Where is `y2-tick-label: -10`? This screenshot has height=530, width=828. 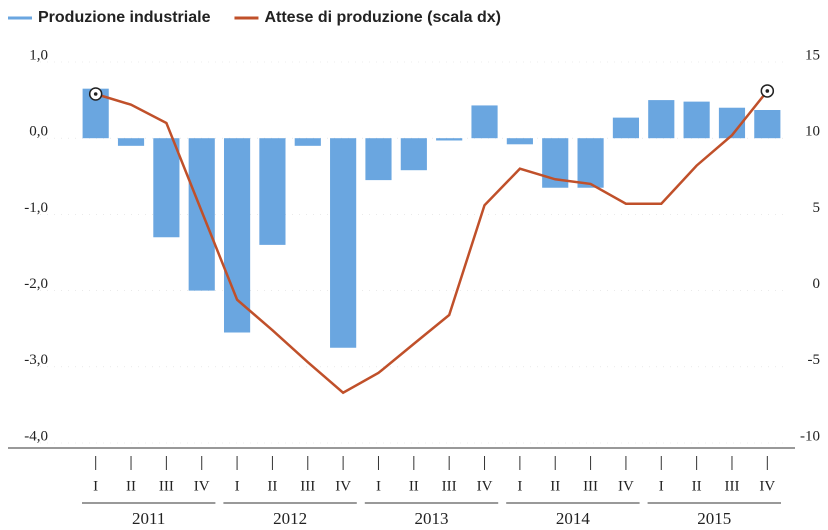
y2-tick-label: -10 is located at coordinates (810, 436).